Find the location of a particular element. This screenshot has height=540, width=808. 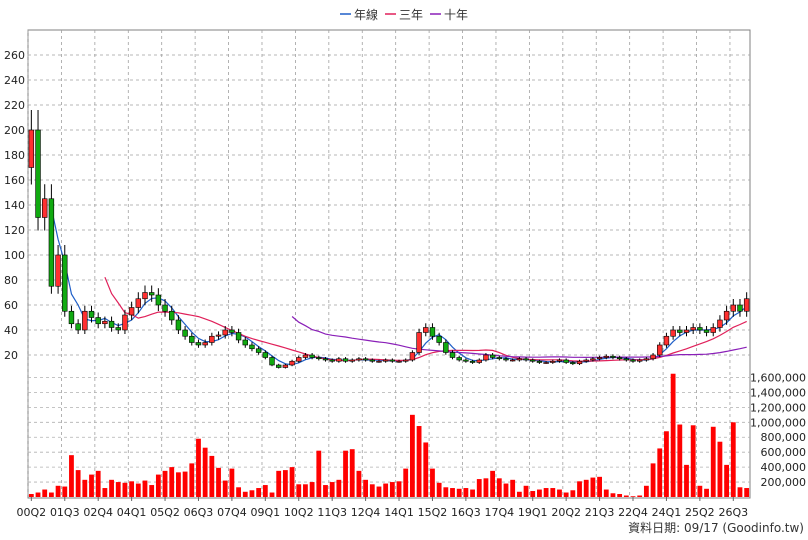

price-tick-label: 20 is located at coordinates (11, 355).